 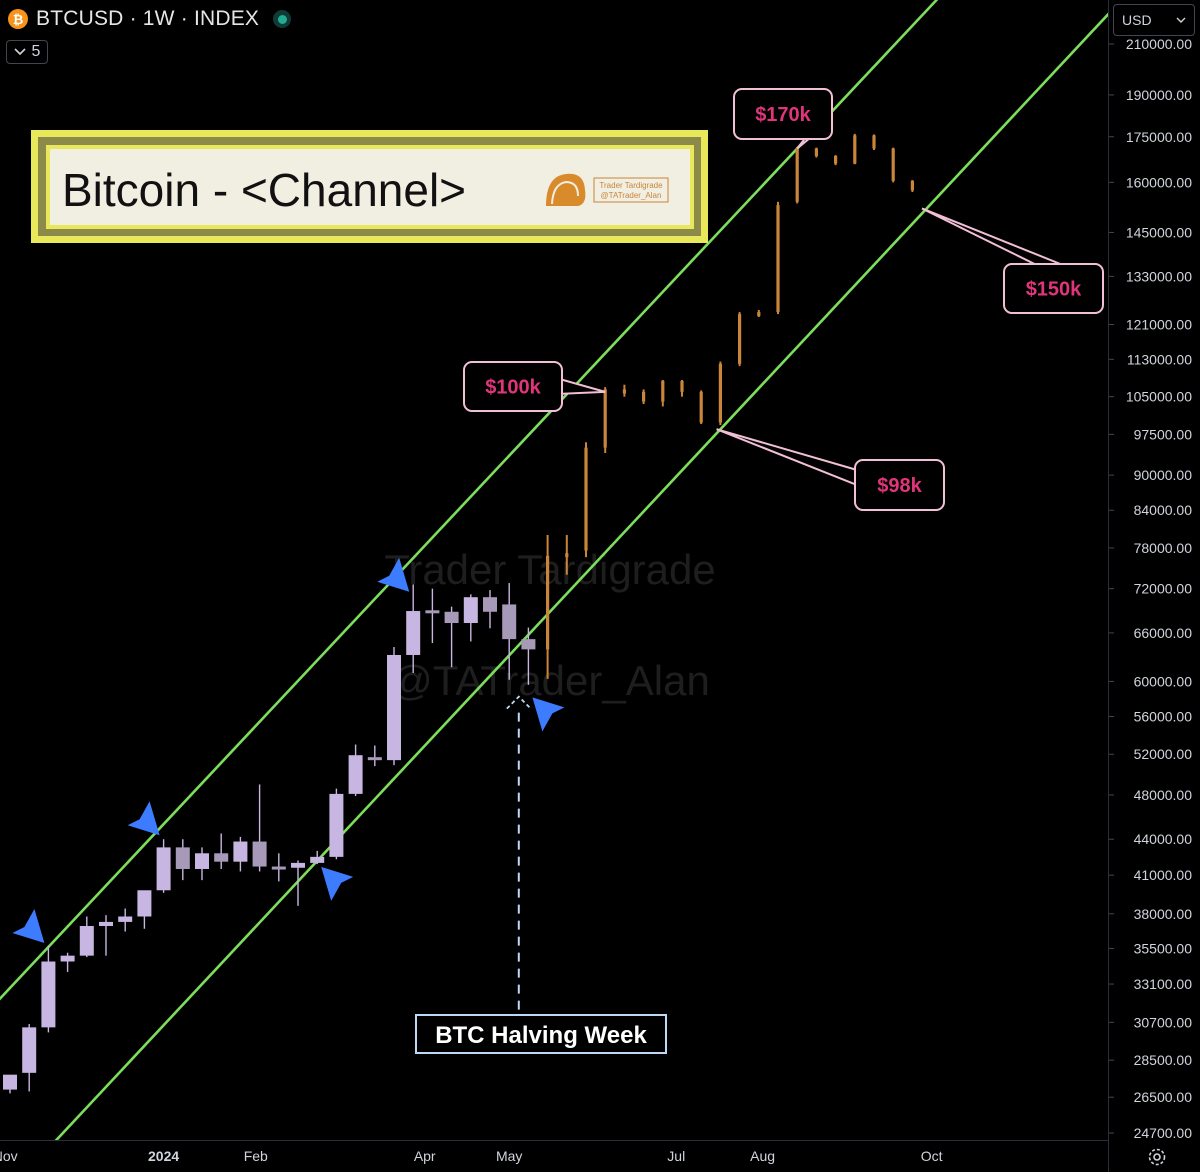 What do you see at coordinates (337, 883) in the screenshot?
I see `channel-touch-arrow-icon` at bounding box center [337, 883].